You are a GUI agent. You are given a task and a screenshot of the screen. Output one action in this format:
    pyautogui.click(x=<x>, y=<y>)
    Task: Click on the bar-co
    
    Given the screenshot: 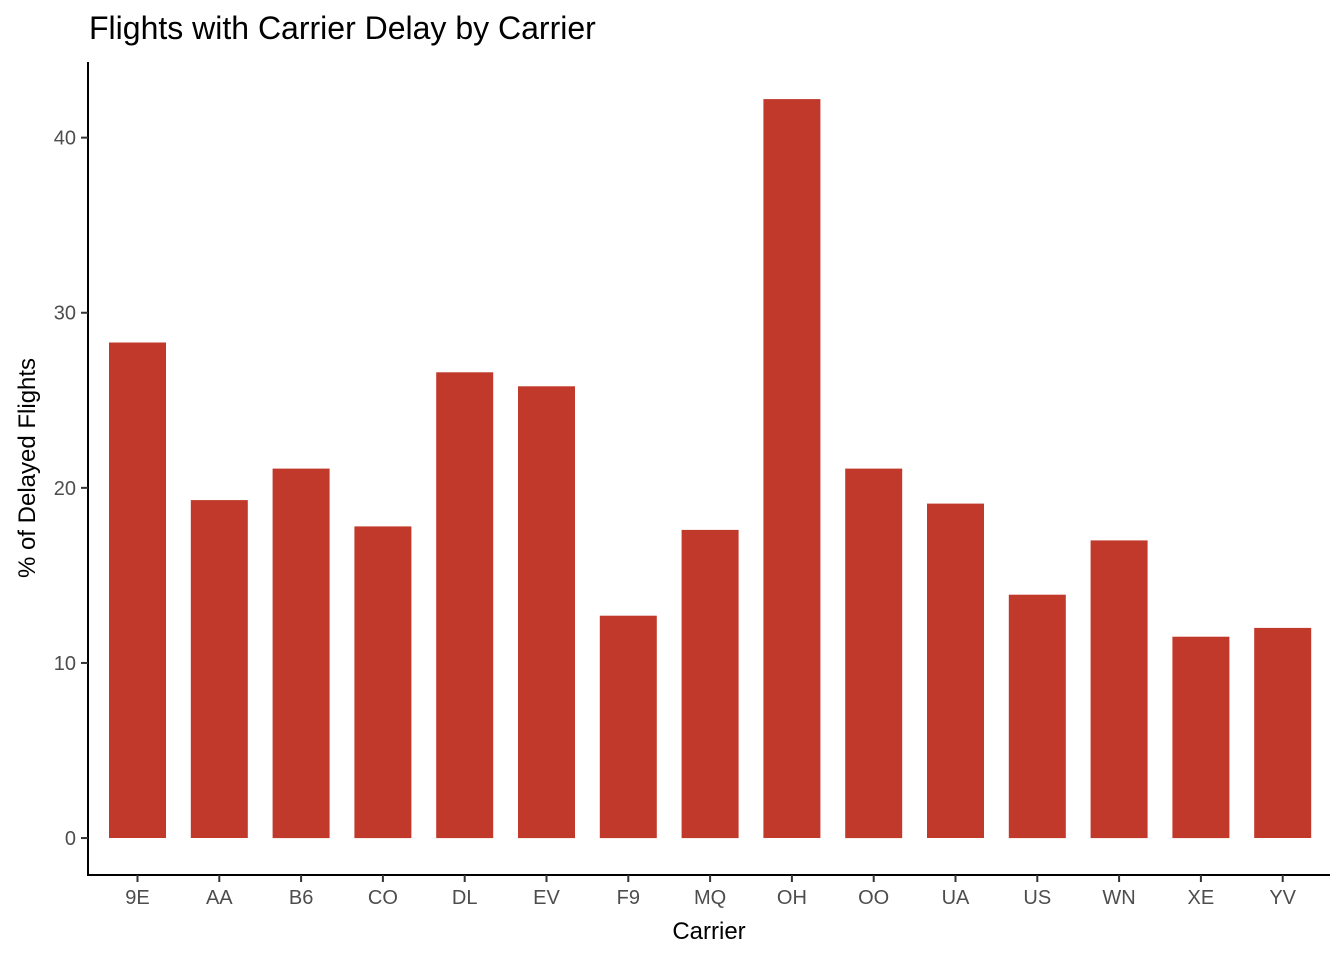 What is the action you would take?
    pyautogui.click(x=383, y=682)
    